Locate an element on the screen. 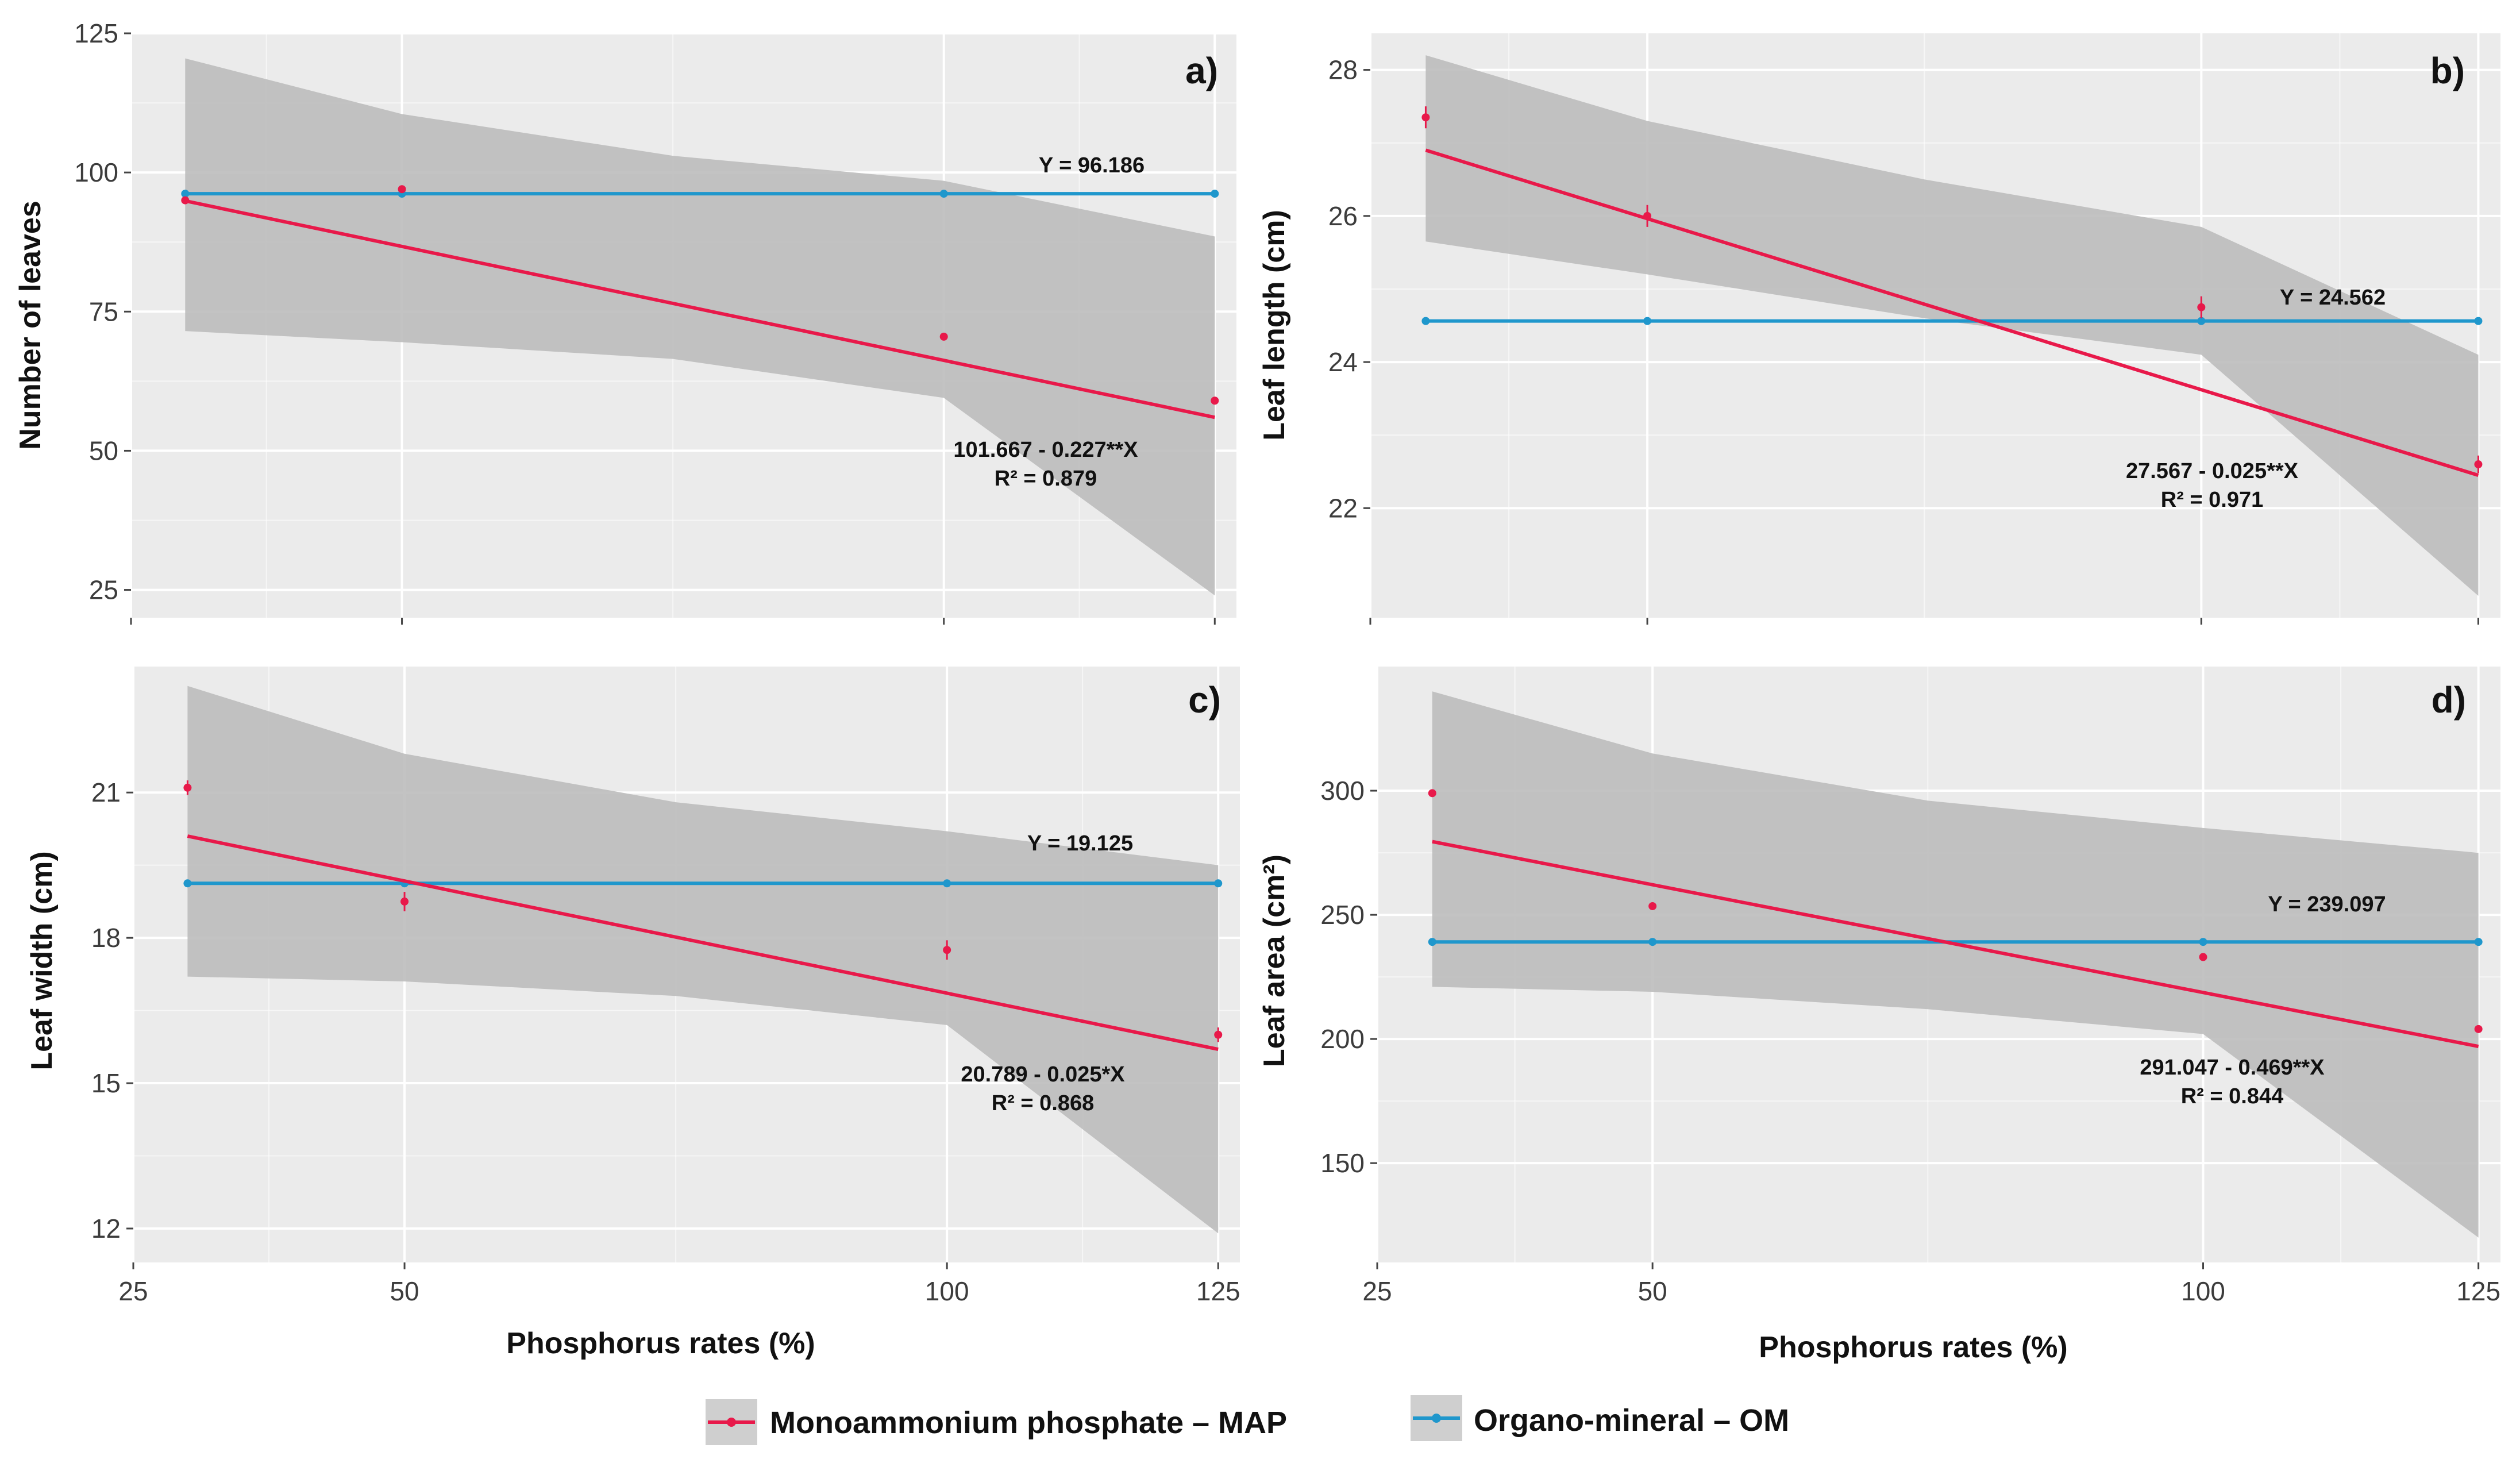 This screenshot has width=2520, height=1467. panel-d-x-tick-label: 125 is located at coordinates (2478, 1291).